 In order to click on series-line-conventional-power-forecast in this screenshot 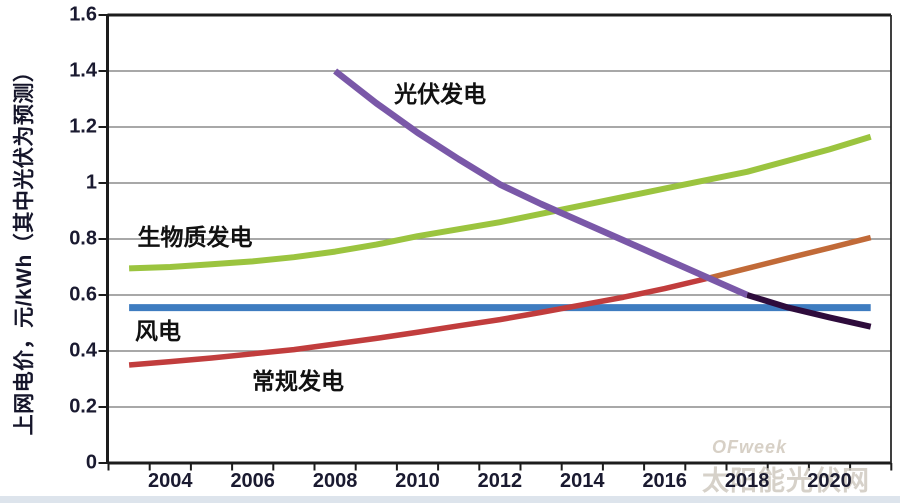, I will do `click(788, 258)`.